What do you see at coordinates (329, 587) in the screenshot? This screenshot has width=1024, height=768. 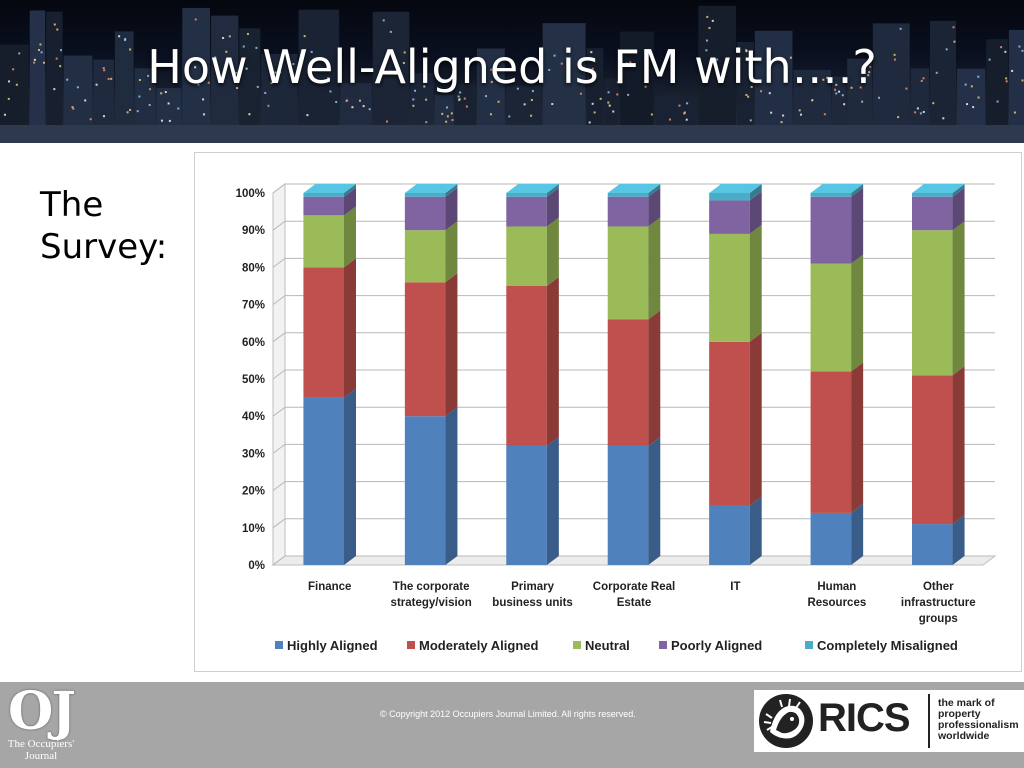 I see `x-category-label: Finance` at bounding box center [329, 587].